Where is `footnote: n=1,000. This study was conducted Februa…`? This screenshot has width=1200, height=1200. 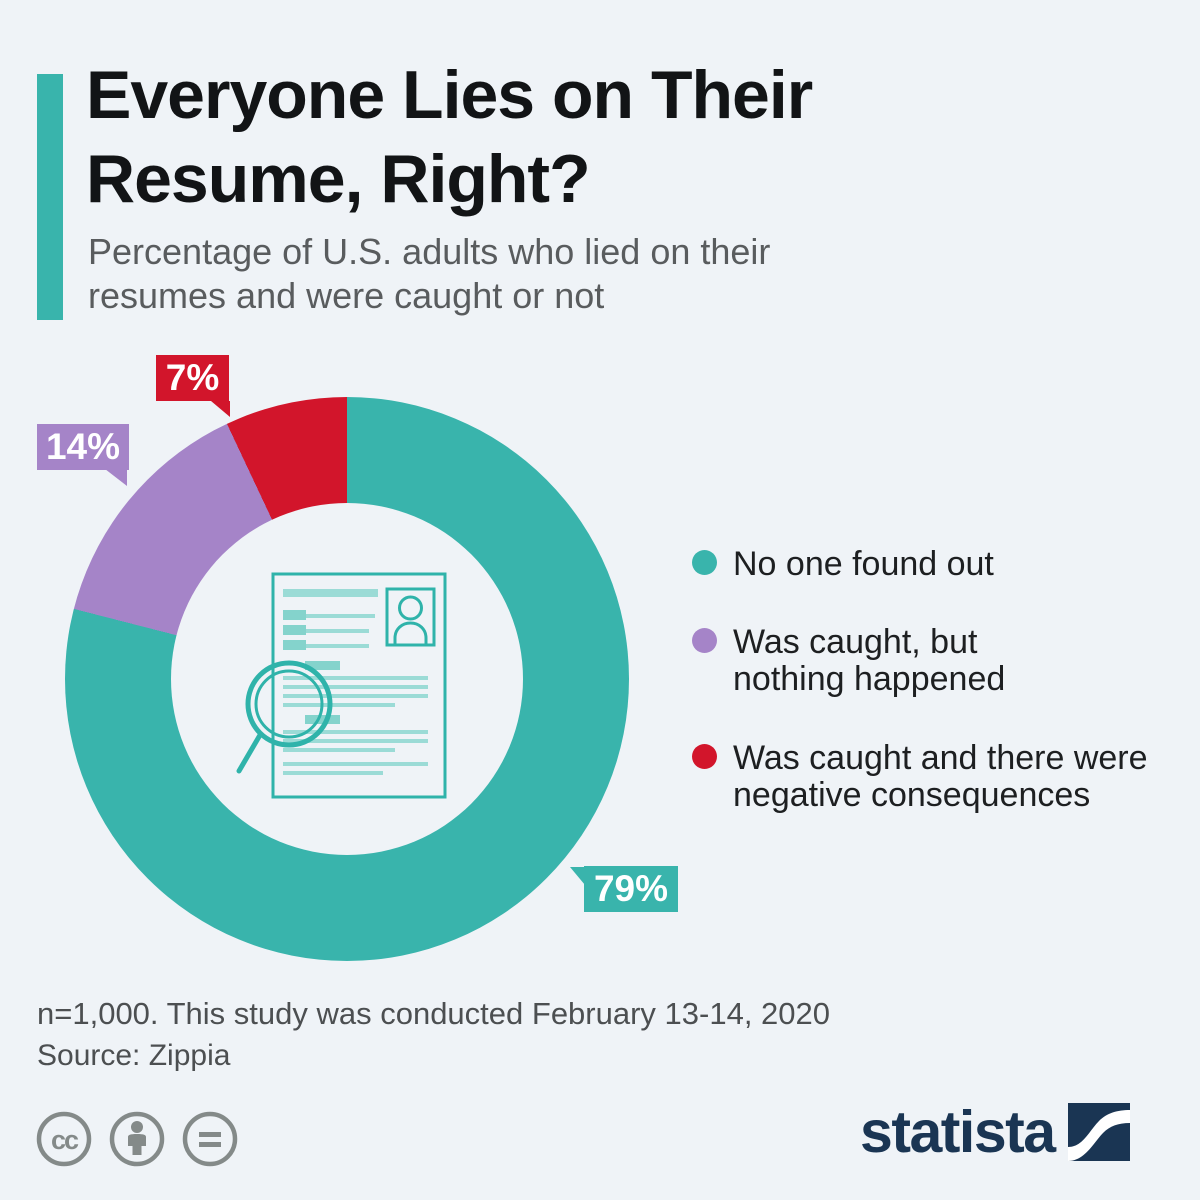
footnote: n=1,000. This study was conducted Februa… is located at coordinates (434, 1013).